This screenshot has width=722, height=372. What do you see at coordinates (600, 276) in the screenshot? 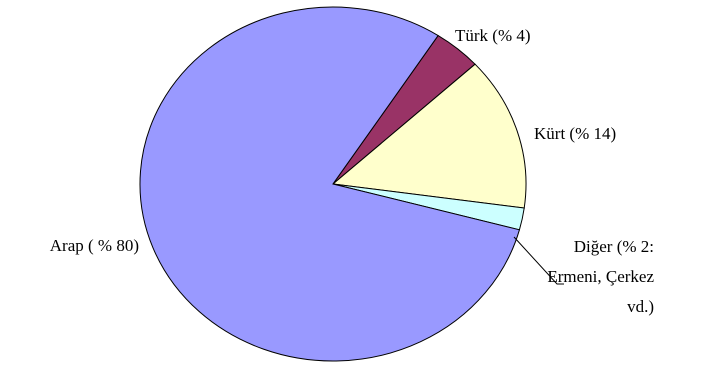
I see `slice-label-2-line-1: Ermeni, Çerkez` at bounding box center [600, 276].